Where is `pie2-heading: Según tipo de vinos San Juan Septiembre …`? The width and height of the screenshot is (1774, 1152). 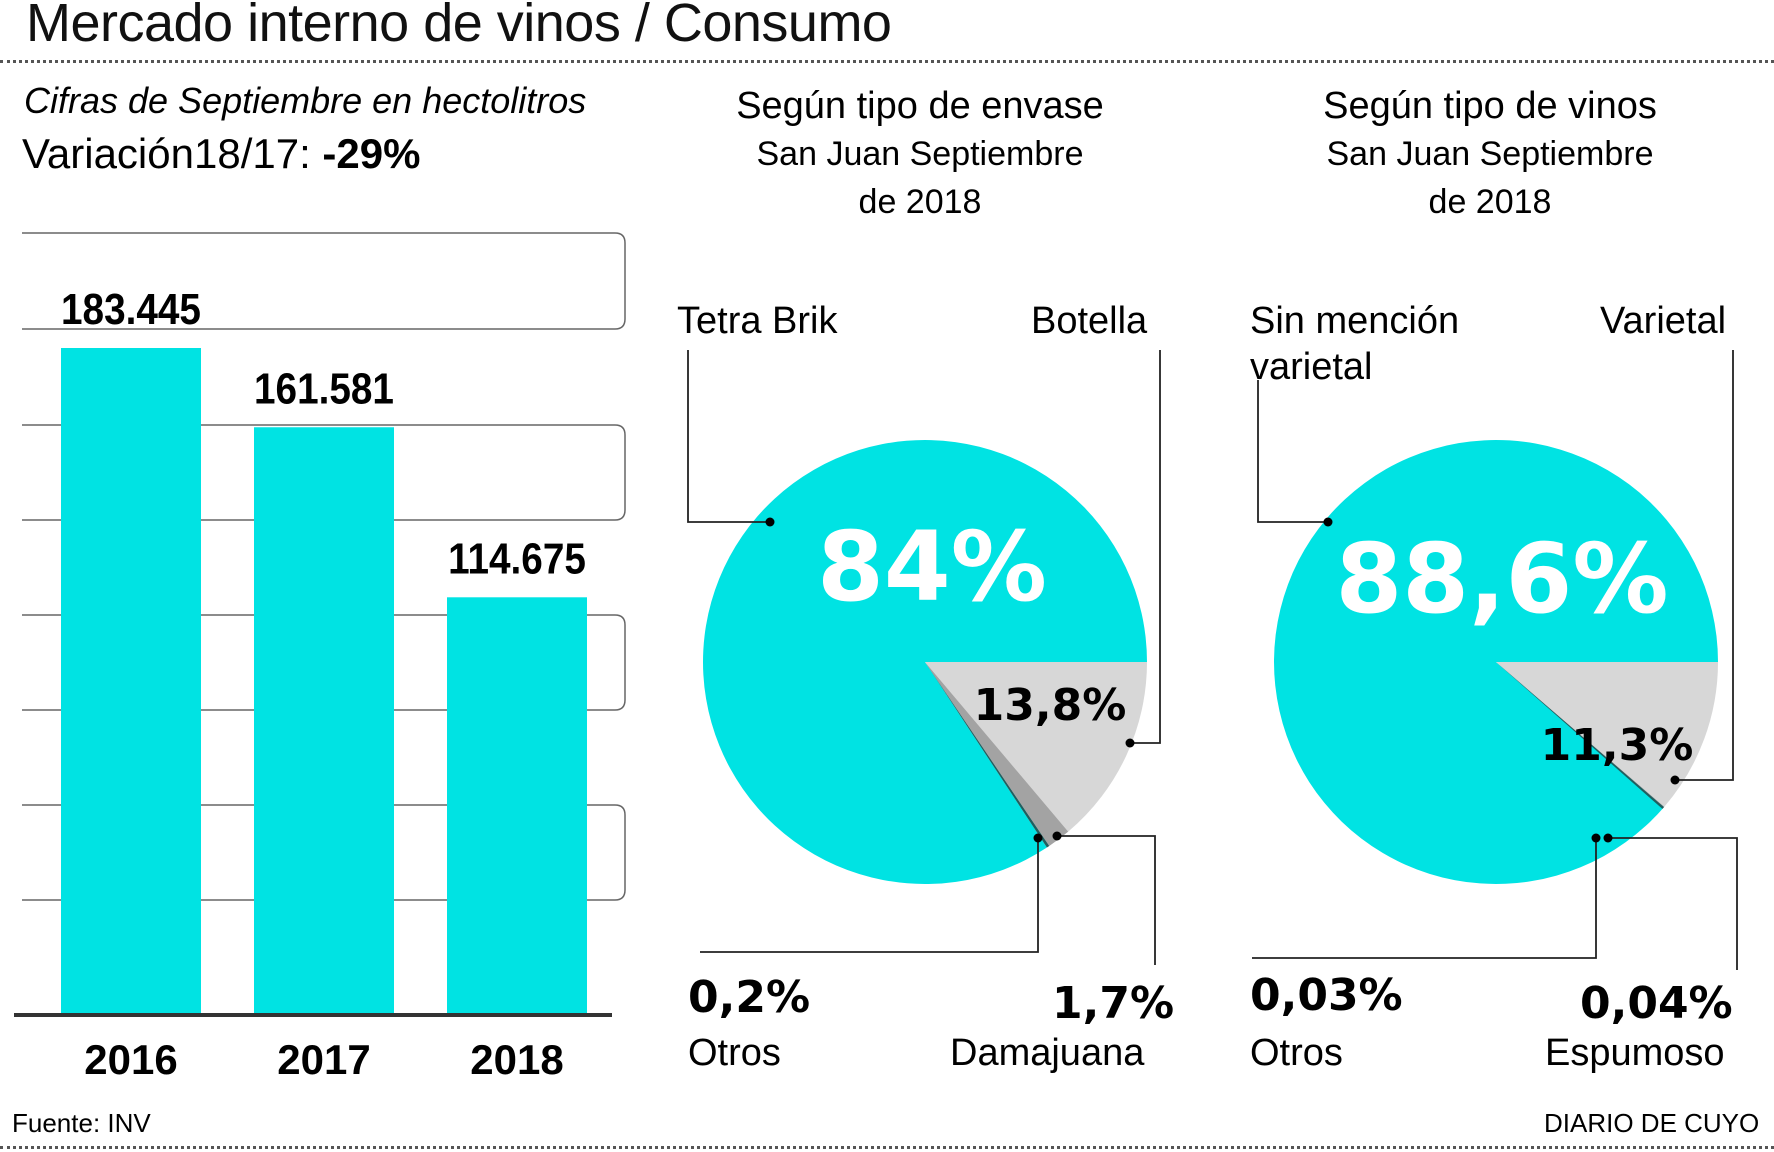 pie2-heading: Según tipo de vinos San Juan Septiembre … is located at coordinates (1490, 154).